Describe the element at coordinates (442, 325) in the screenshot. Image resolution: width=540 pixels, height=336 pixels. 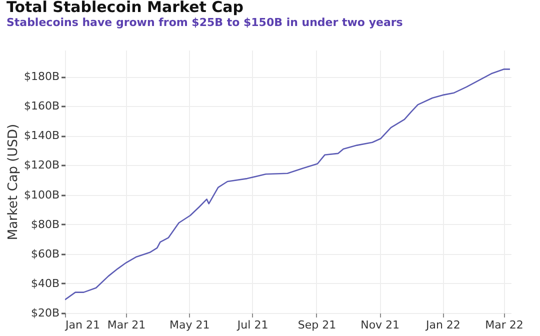
I see `x-tick-label: Jan 22` at that location.